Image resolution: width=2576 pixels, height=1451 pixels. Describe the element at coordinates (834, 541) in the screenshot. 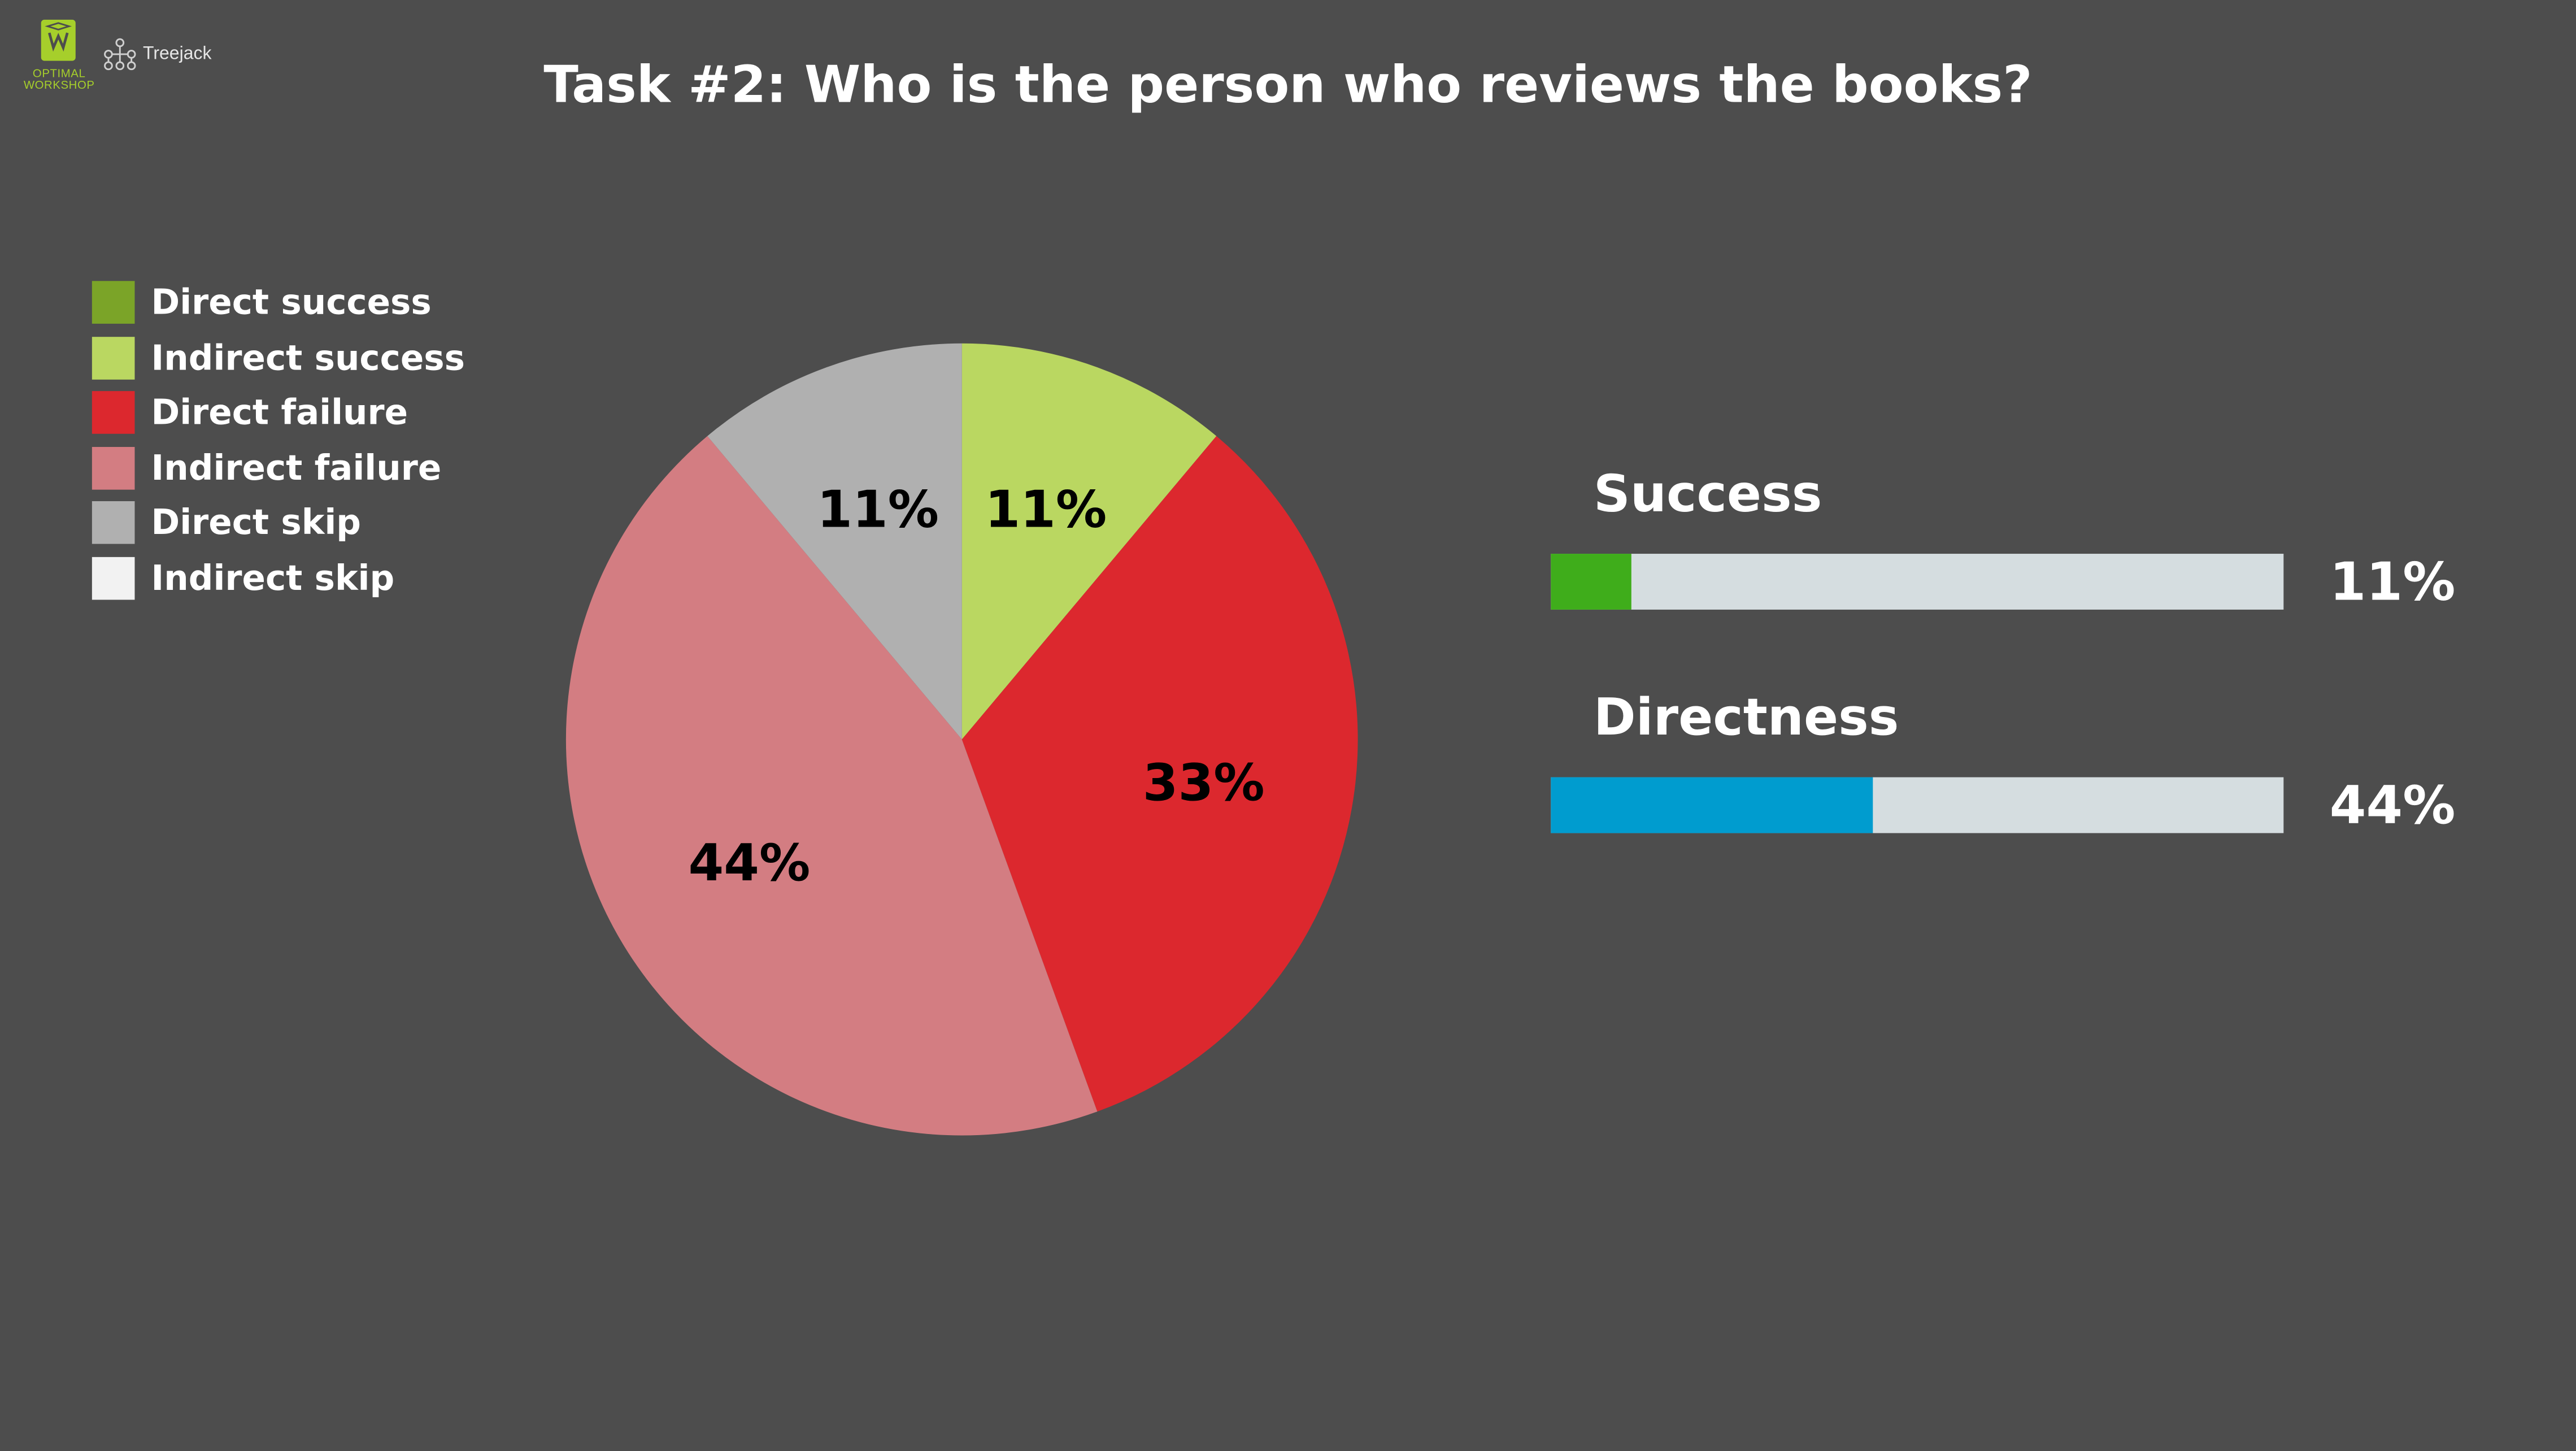

I see `pie-slice-direct-skip` at that location.